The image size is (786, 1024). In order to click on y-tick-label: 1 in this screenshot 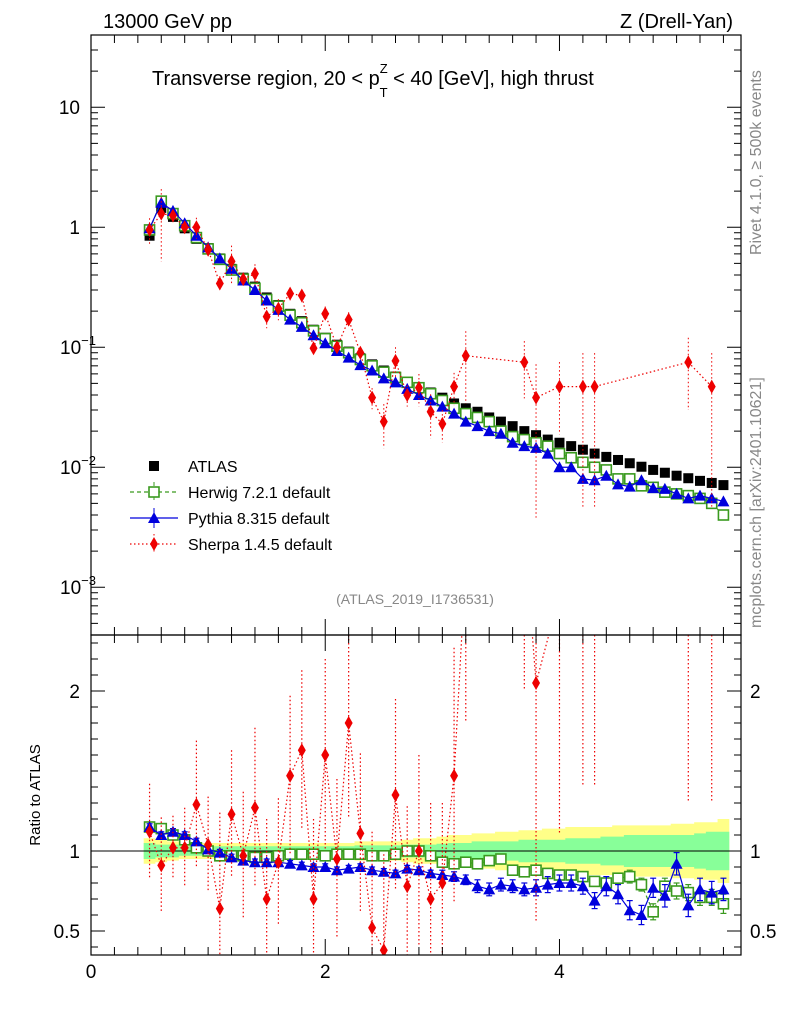, I will do `click(74, 228)`.